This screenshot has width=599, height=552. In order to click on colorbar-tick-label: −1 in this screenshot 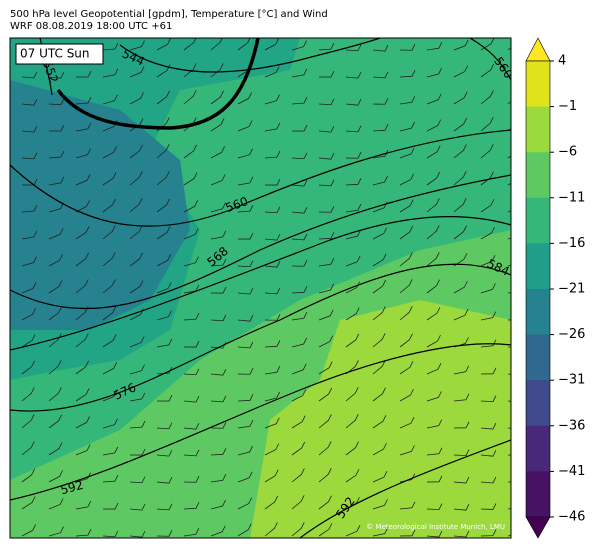, I will do `click(567, 106)`.